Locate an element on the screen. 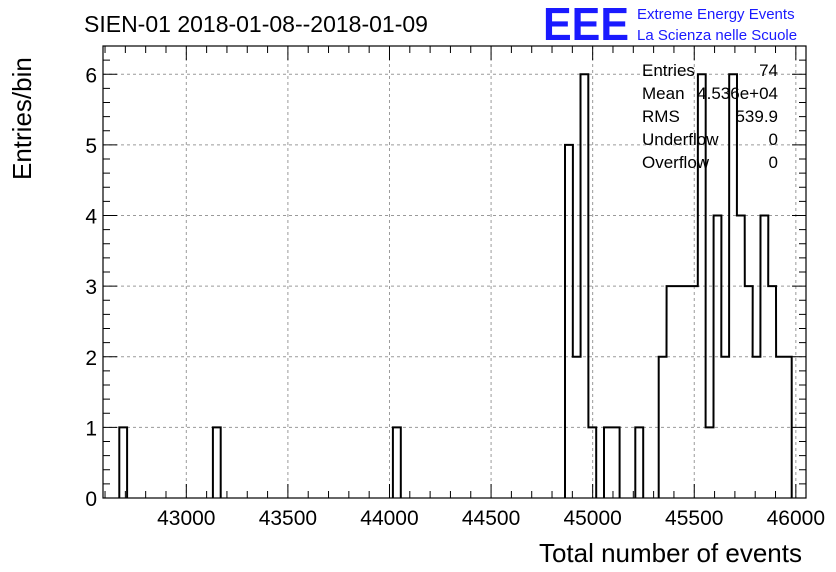  x-tick-label: 44000 is located at coordinates (389, 518).